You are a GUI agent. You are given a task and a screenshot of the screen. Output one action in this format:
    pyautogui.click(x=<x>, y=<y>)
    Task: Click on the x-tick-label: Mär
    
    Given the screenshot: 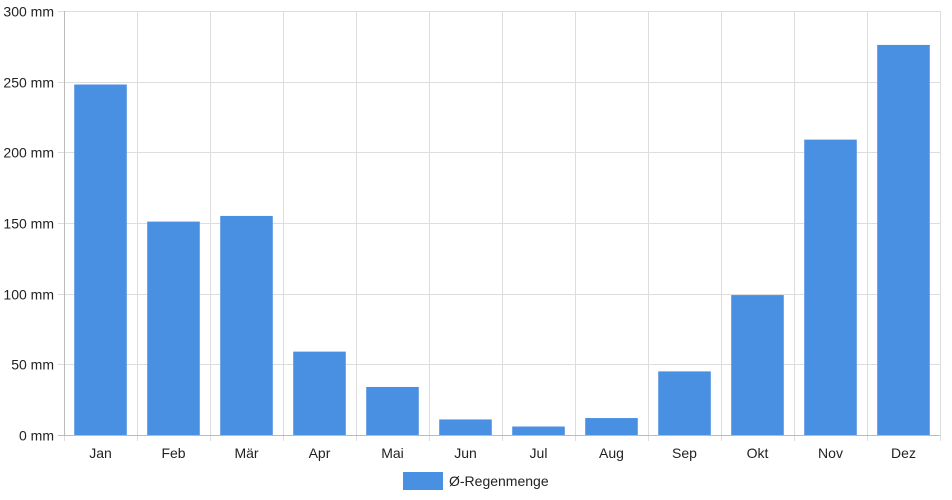 What is the action you would take?
    pyautogui.click(x=246, y=453)
    